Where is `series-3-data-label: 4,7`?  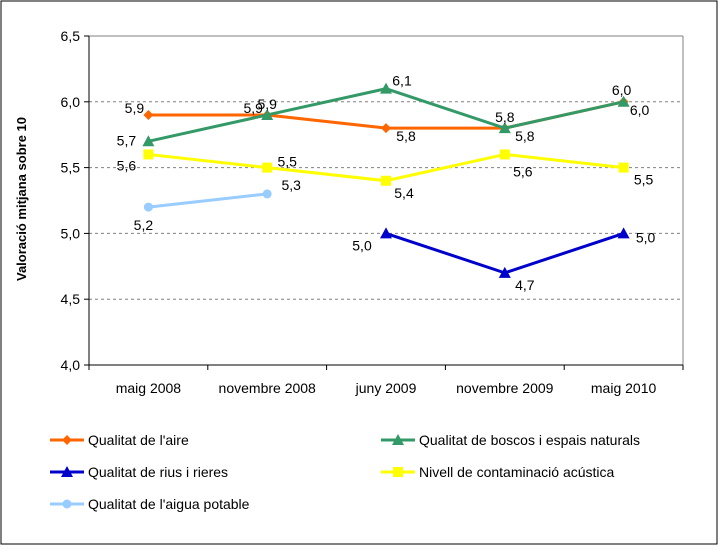
series-3-data-label: 4,7 is located at coordinates (525, 285).